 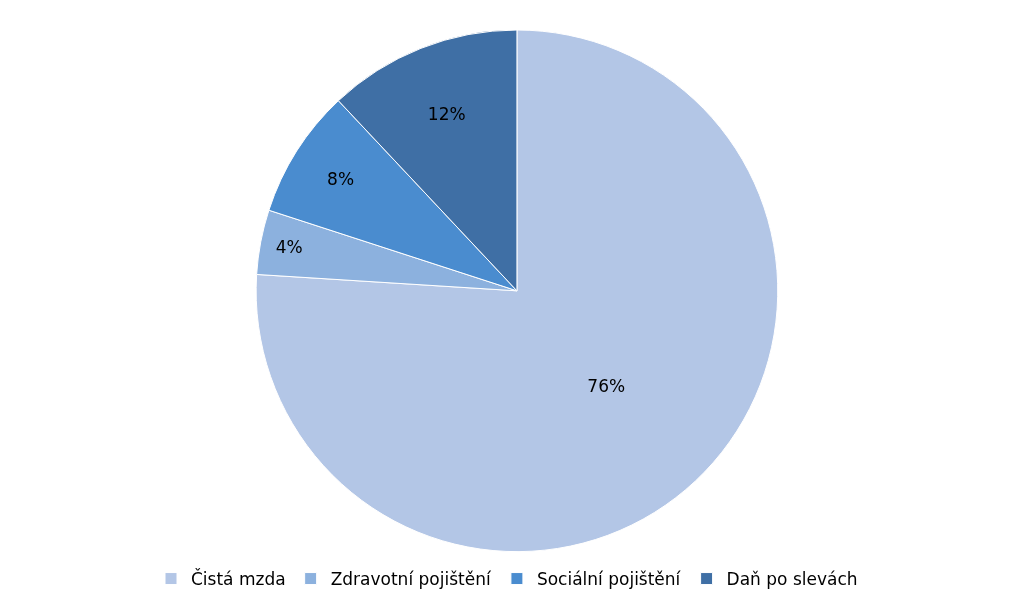 What do you see at coordinates (446, 113) in the screenshot?
I see `data-label: 12%` at bounding box center [446, 113].